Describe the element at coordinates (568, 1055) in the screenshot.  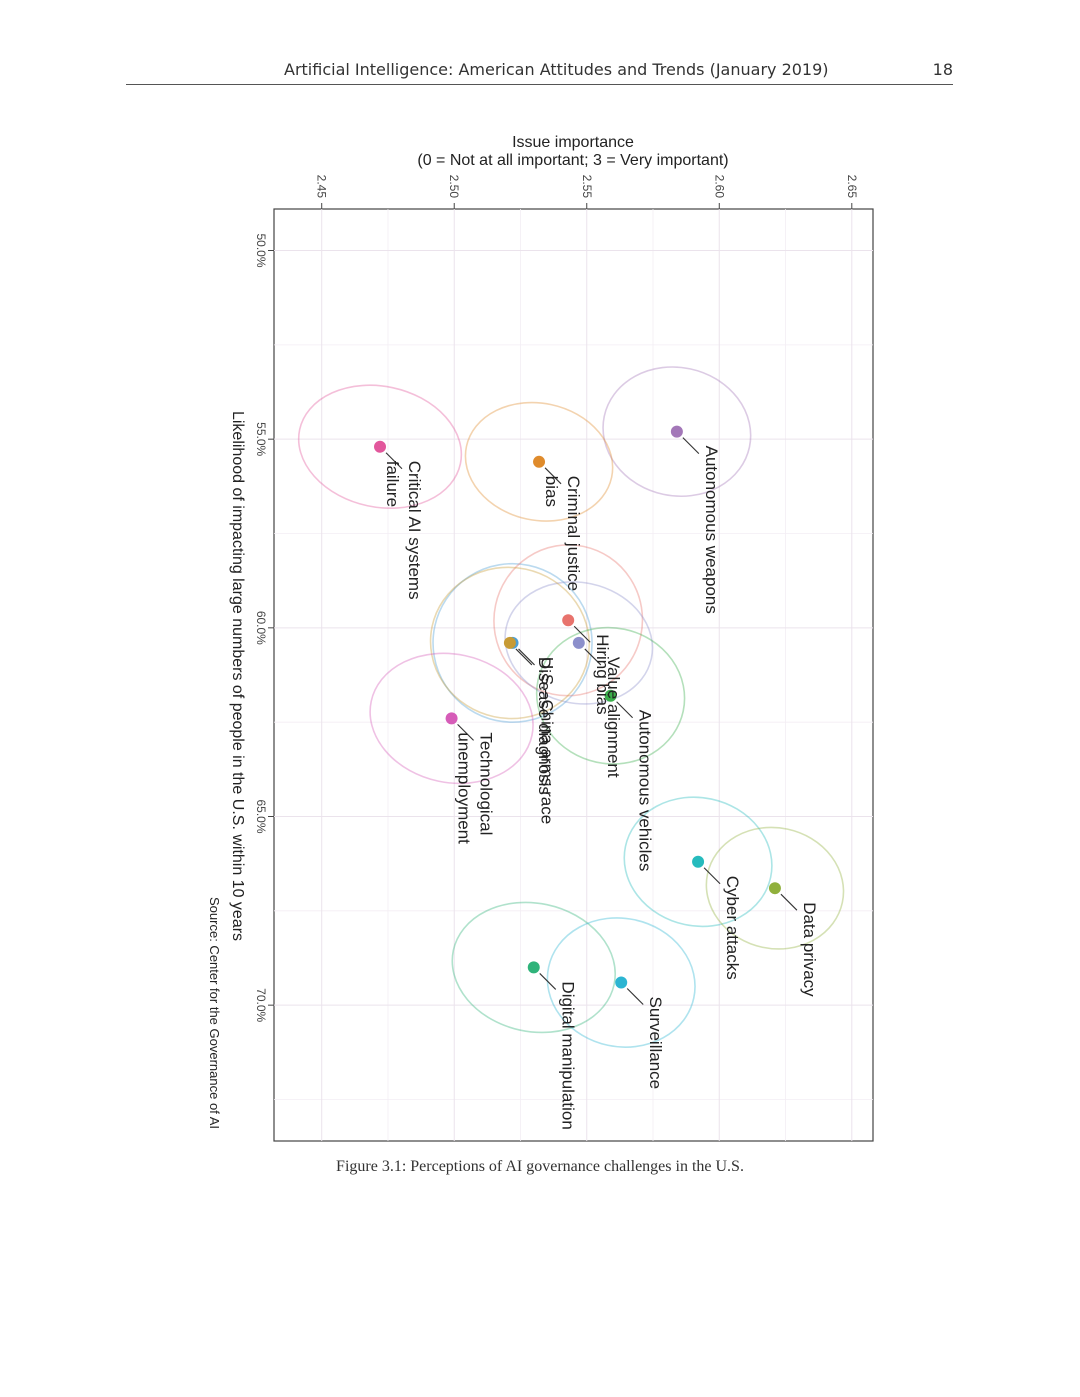
I see `data-label: Digital manipulation` at that location.